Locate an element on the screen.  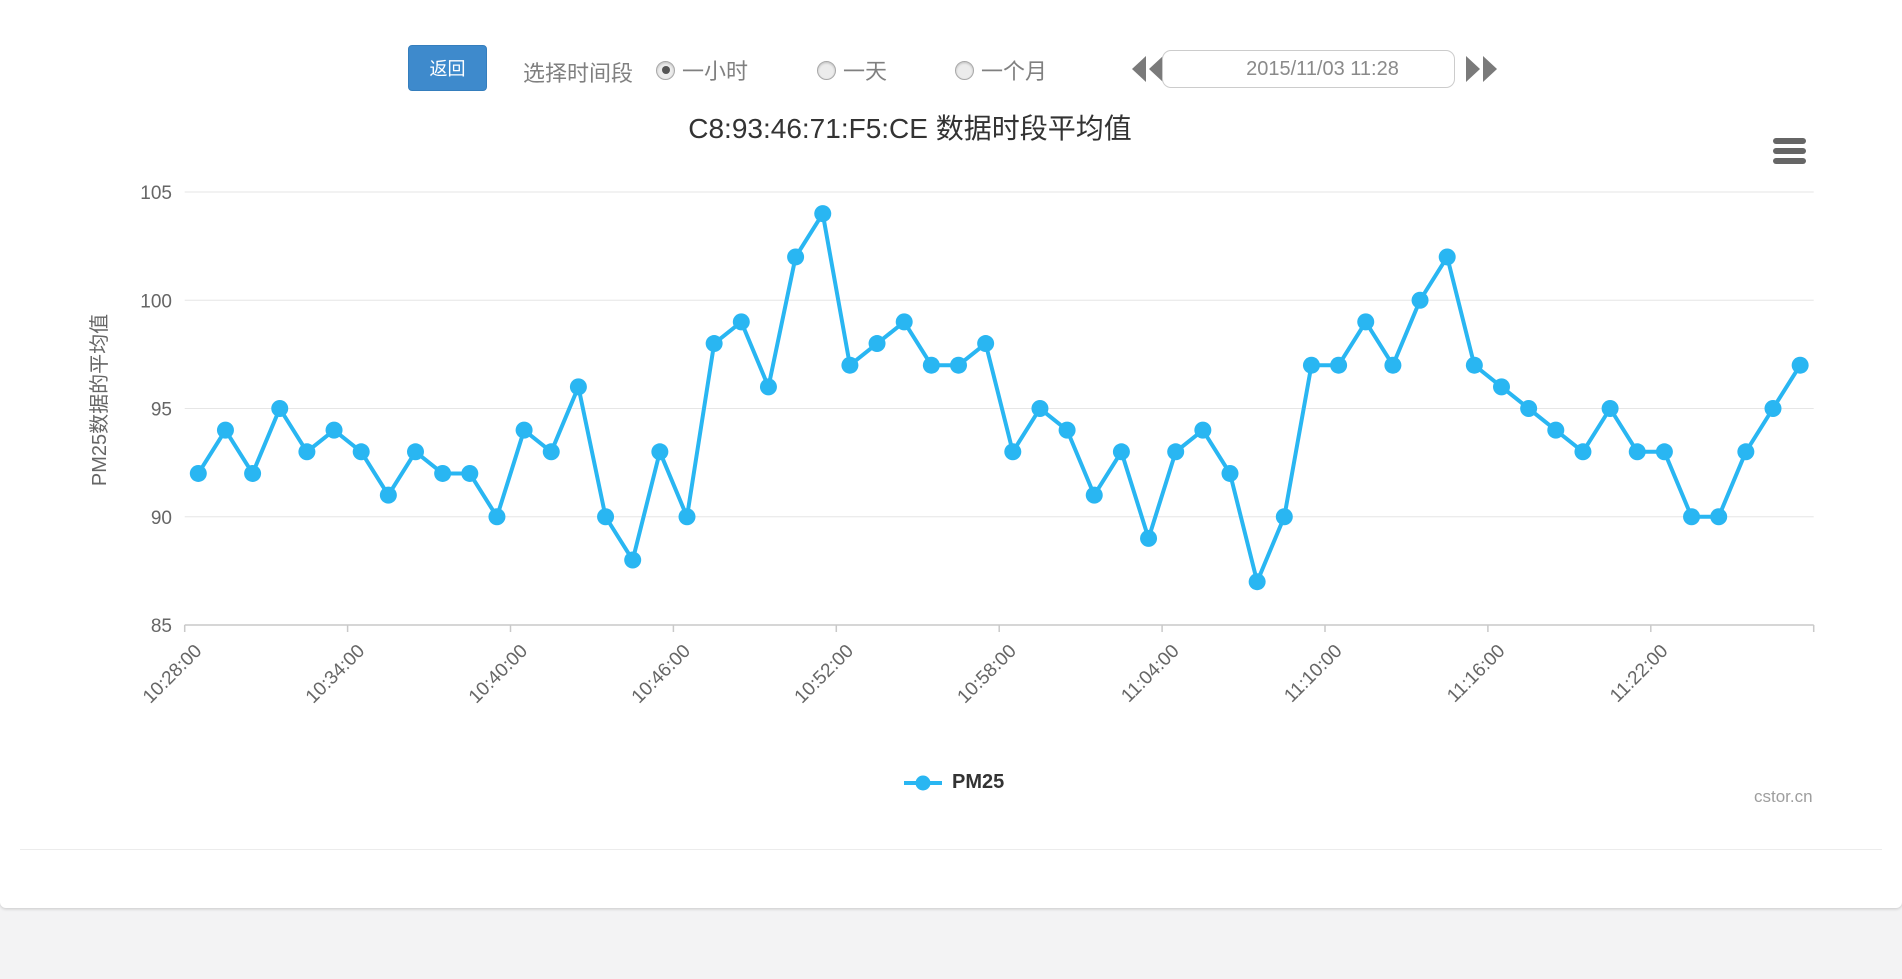
x-axis-tick-label: 11:16:00 is located at coordinates (1476, 674).